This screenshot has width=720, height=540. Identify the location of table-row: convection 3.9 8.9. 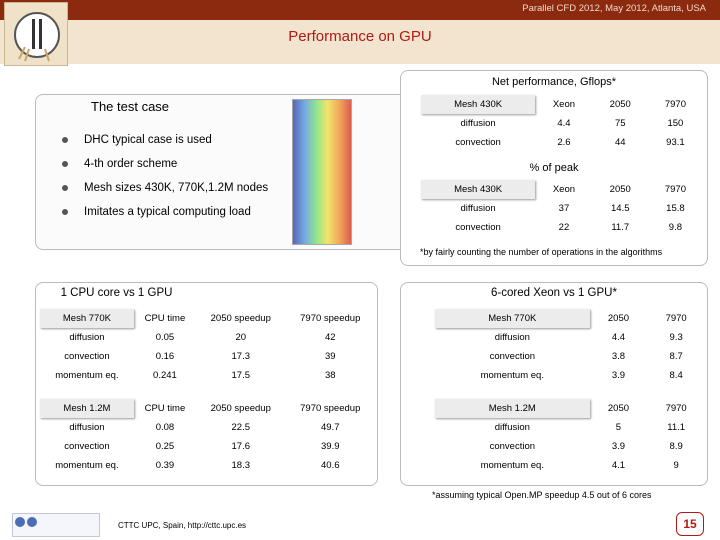
(586, 446).